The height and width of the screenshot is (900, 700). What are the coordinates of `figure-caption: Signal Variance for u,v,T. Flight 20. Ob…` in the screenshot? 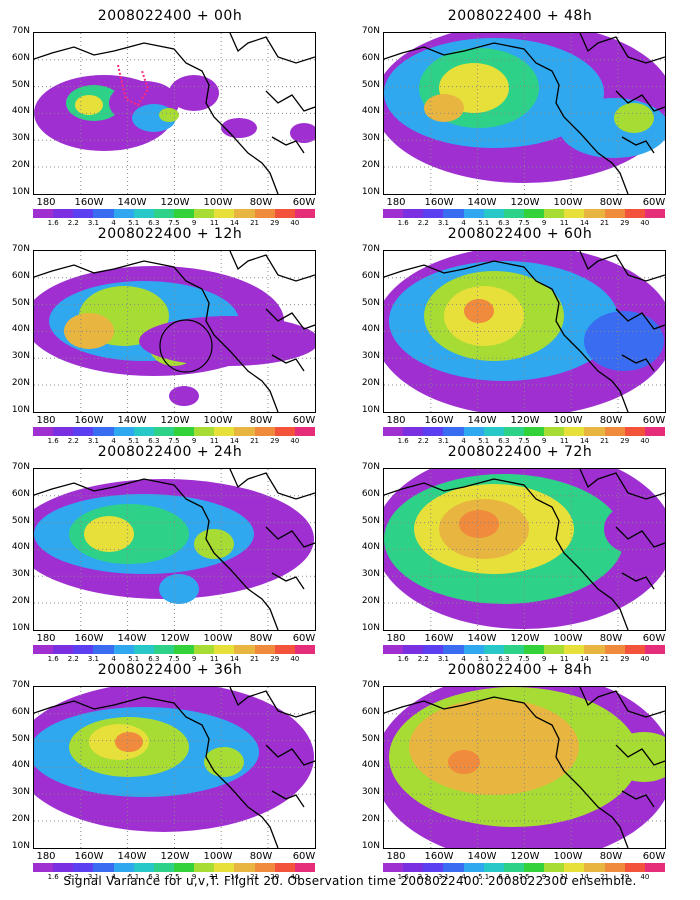 It's located at (350, 881).